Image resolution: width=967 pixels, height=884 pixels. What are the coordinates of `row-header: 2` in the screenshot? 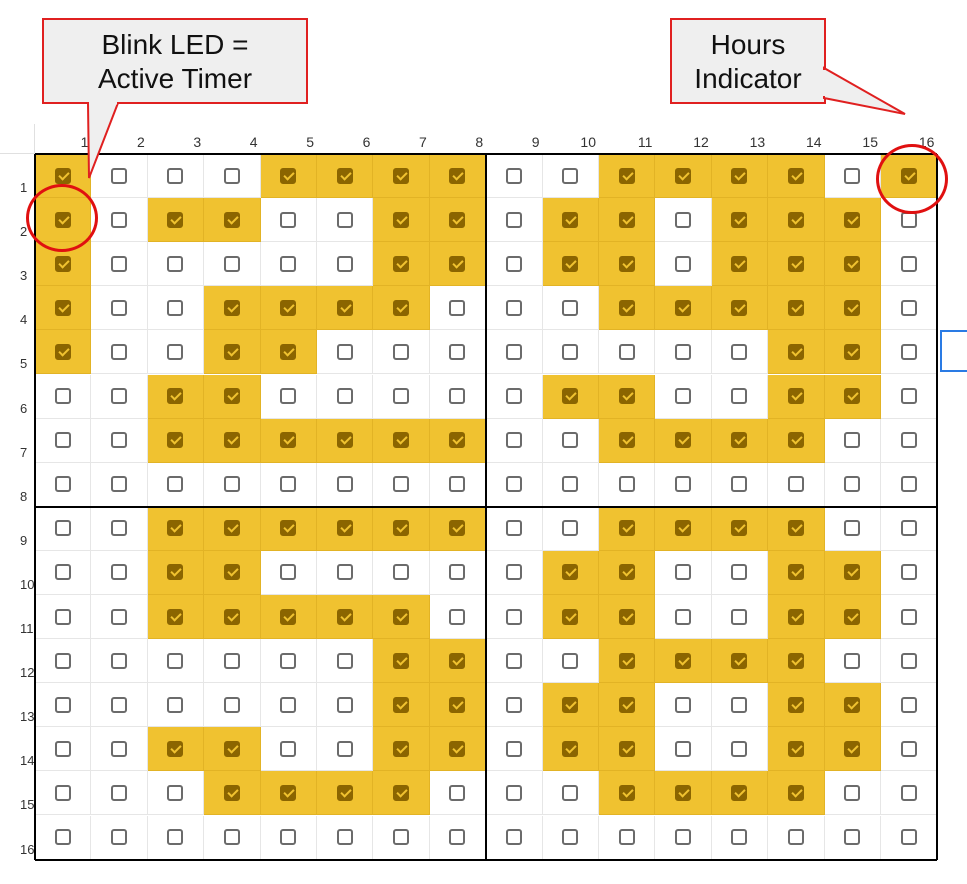 It's located at (24, 232).